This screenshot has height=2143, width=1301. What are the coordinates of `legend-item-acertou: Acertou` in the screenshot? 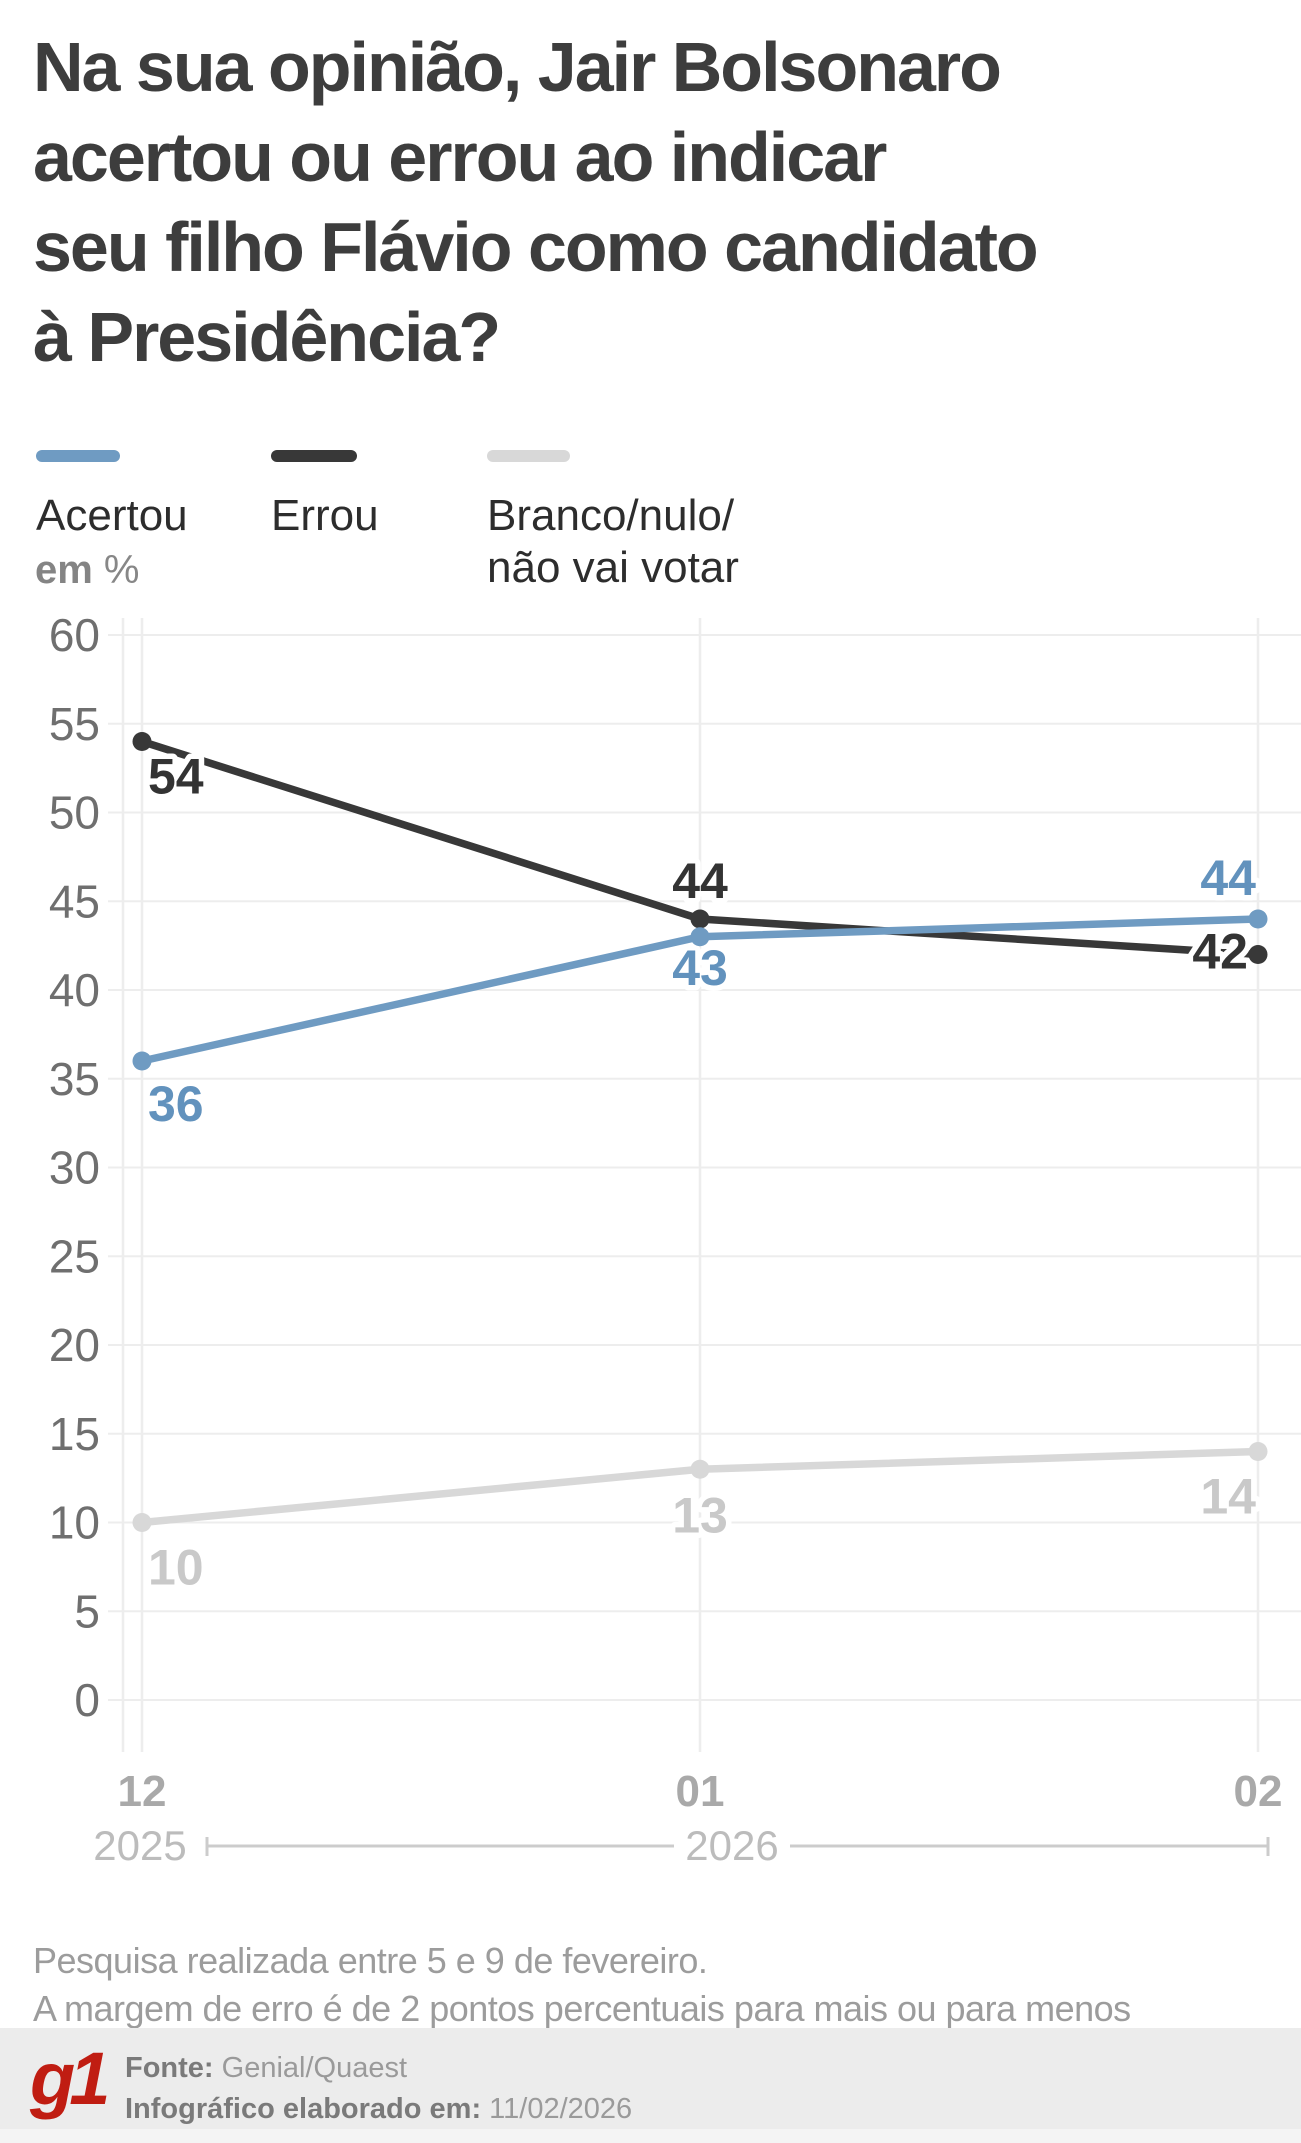 It's located at (112, 496).